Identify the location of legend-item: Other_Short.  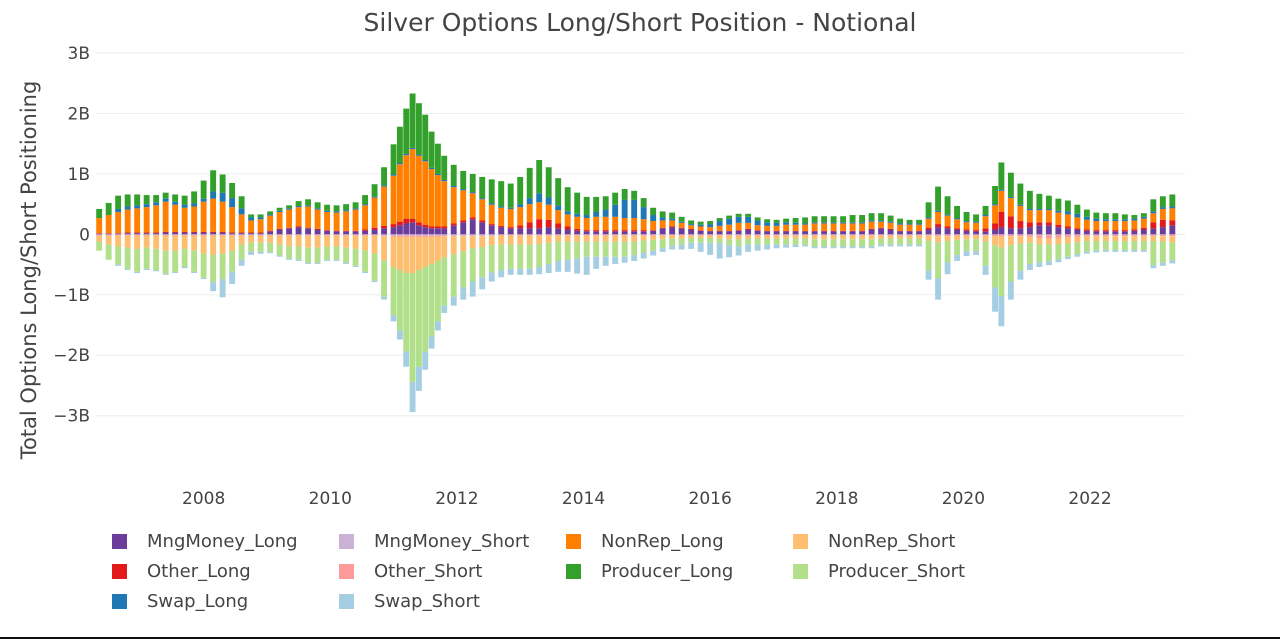
(452, 571).